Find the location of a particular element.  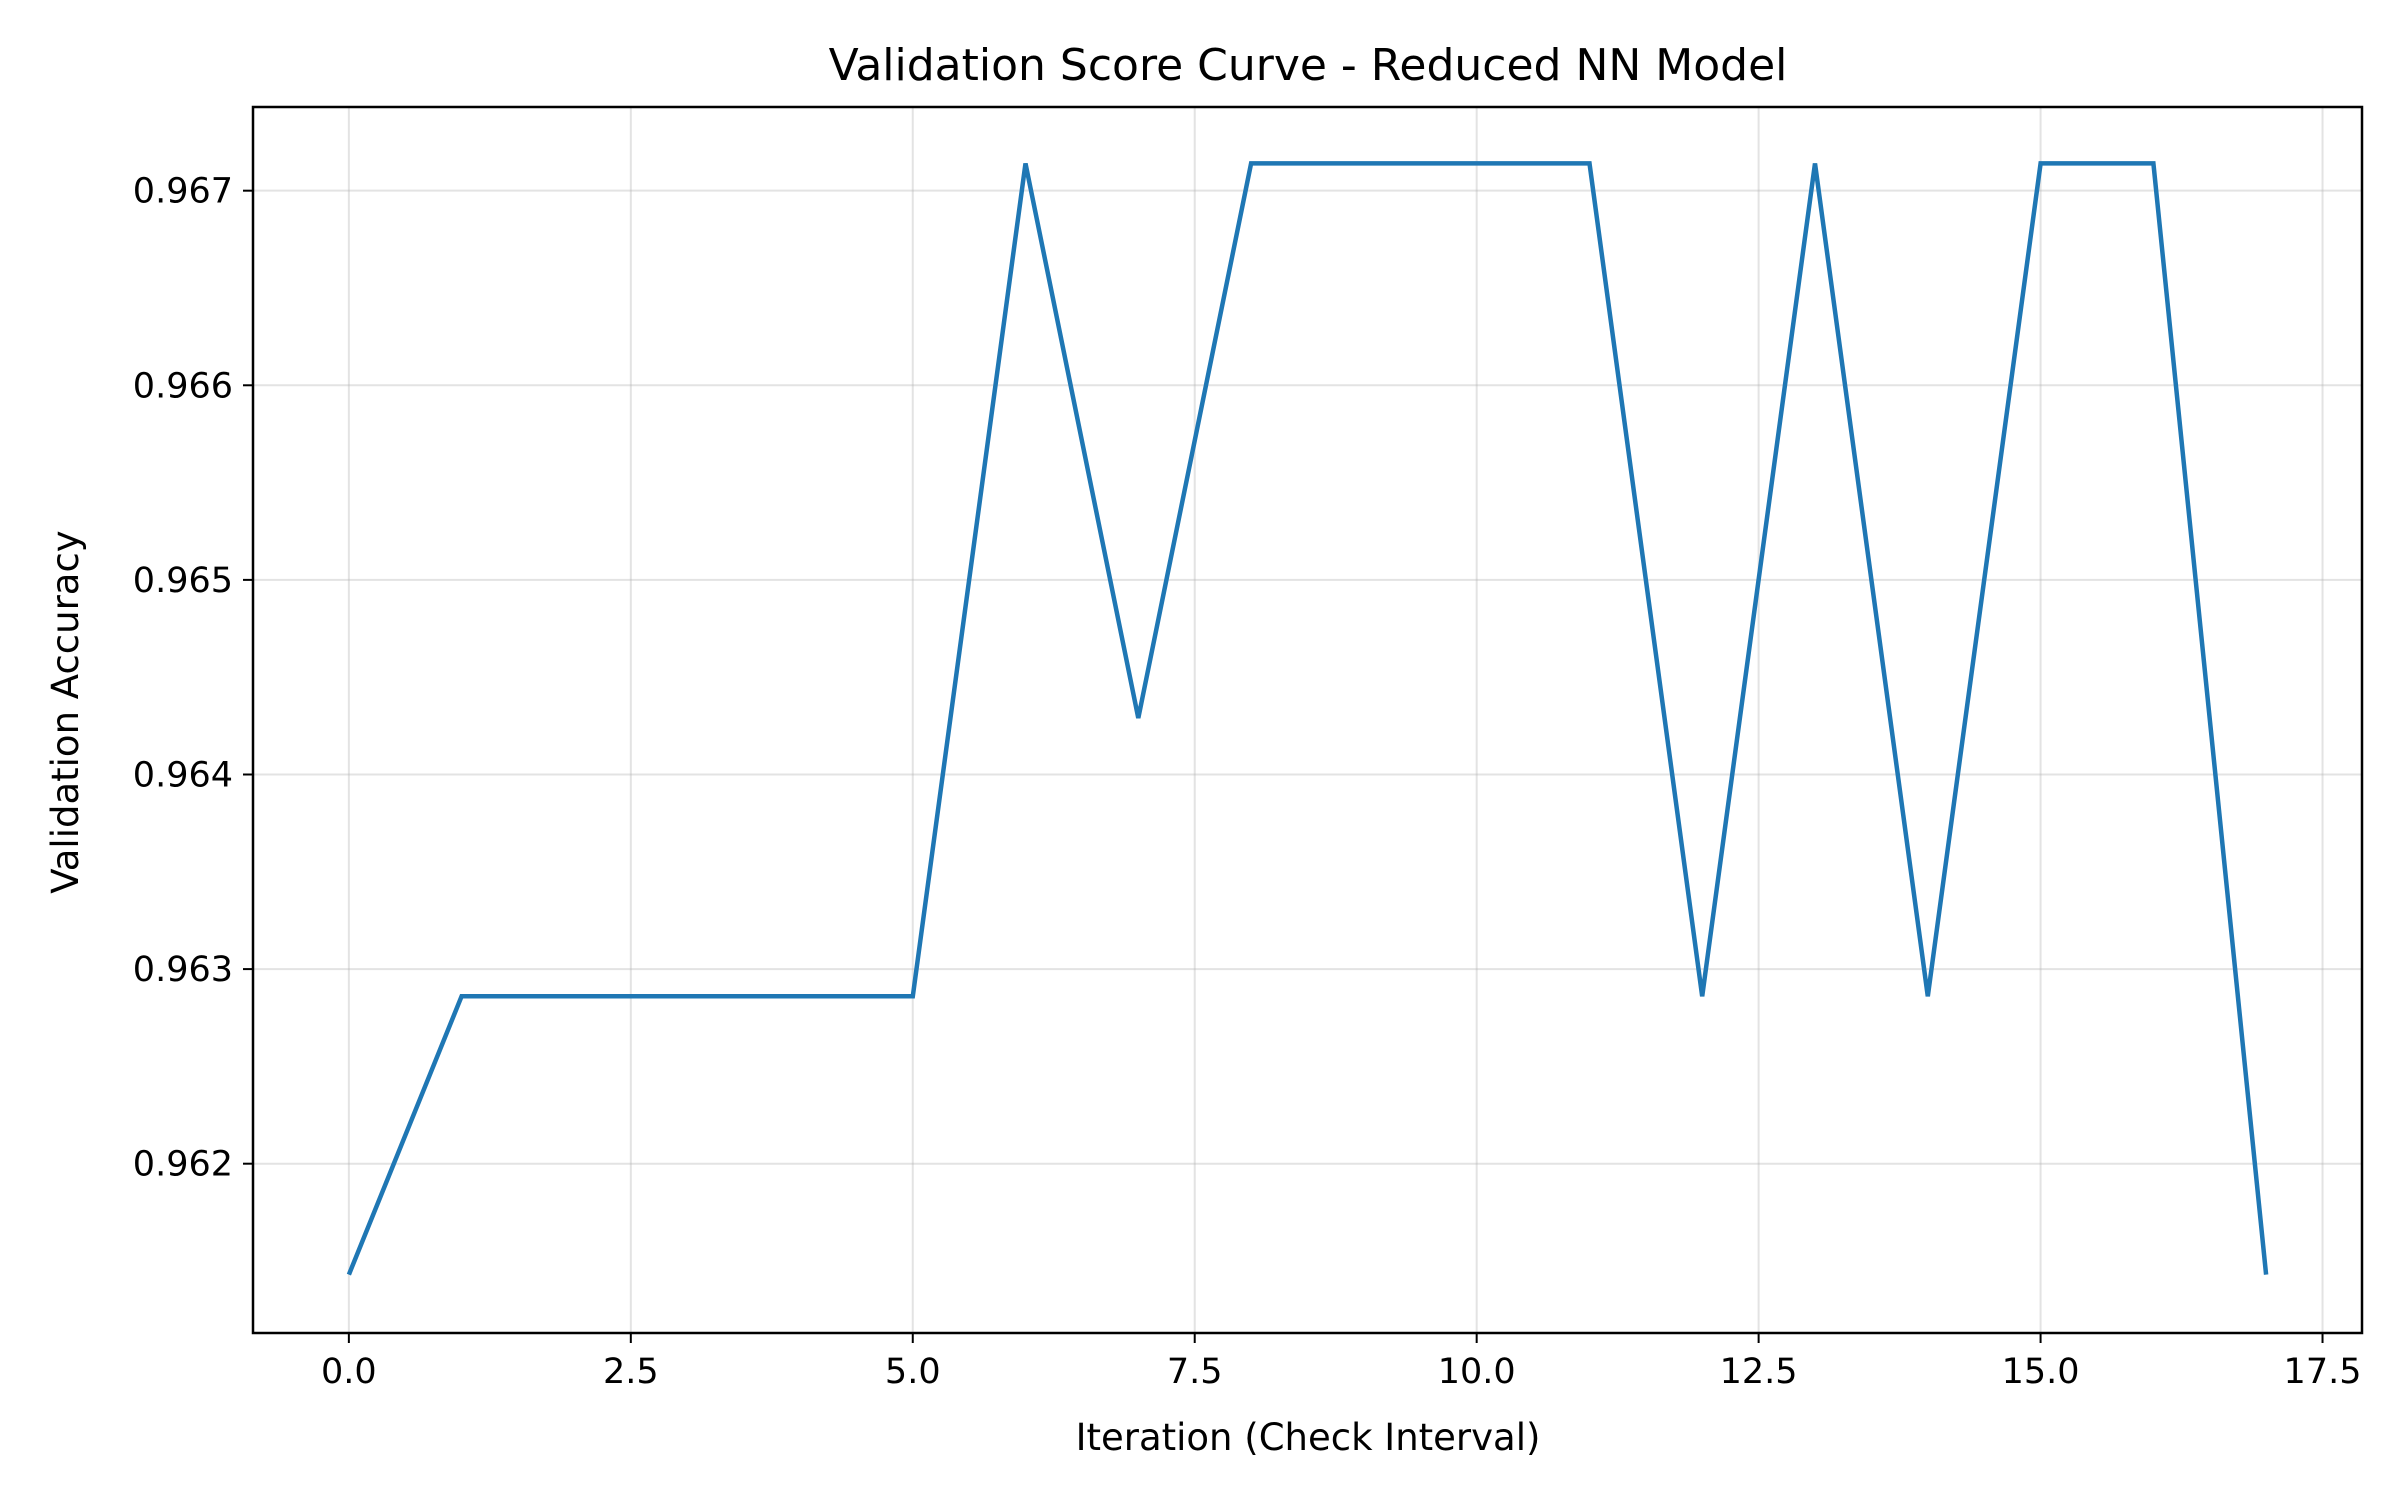

x-tick-label: 17.5 is located at coordinates (2323, 1372).